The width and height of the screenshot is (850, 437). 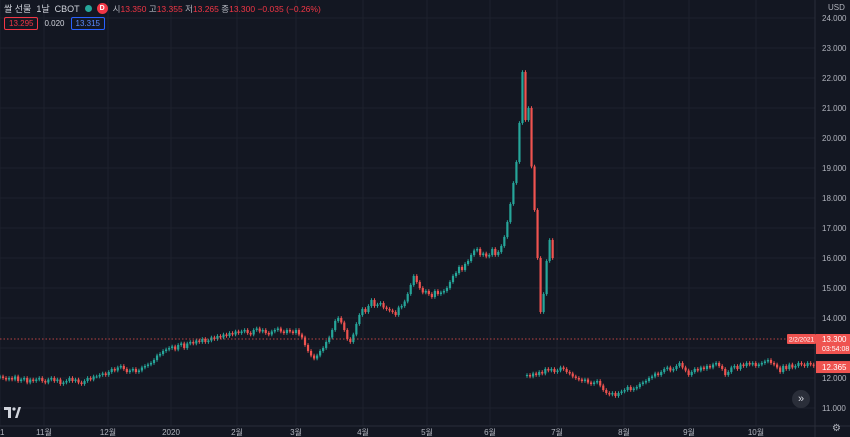 What do you see at coordinates (834, 408) in the screenshot?
I see `price-tick-label: 11.000` at bounding box center [834, 408].